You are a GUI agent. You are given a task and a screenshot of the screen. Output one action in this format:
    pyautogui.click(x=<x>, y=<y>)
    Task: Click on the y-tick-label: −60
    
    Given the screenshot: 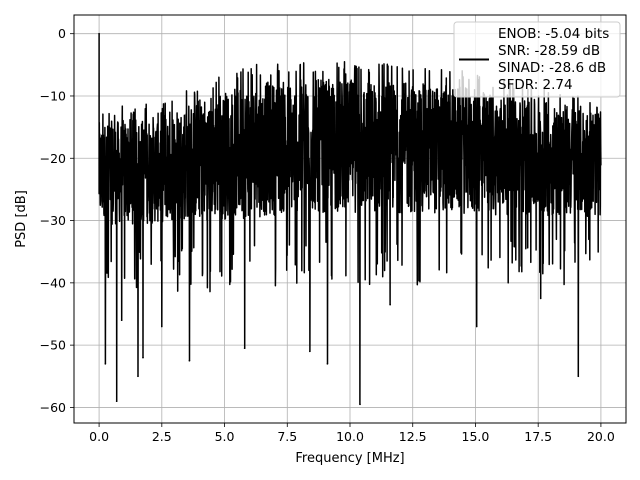 What is the action you would take?
    pyautogui.click(x=53, y=407)
    